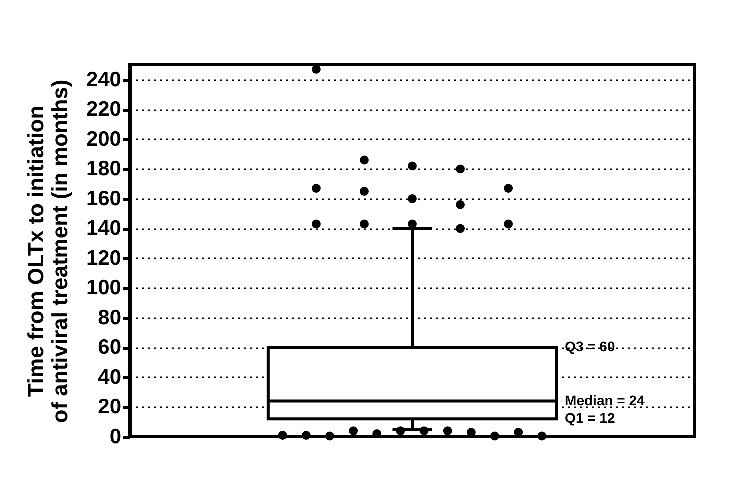  What do you see at coordinates (104, 110) in the screenshot?
I see `y-tick-label: 220` at bounding box center [104, 110].